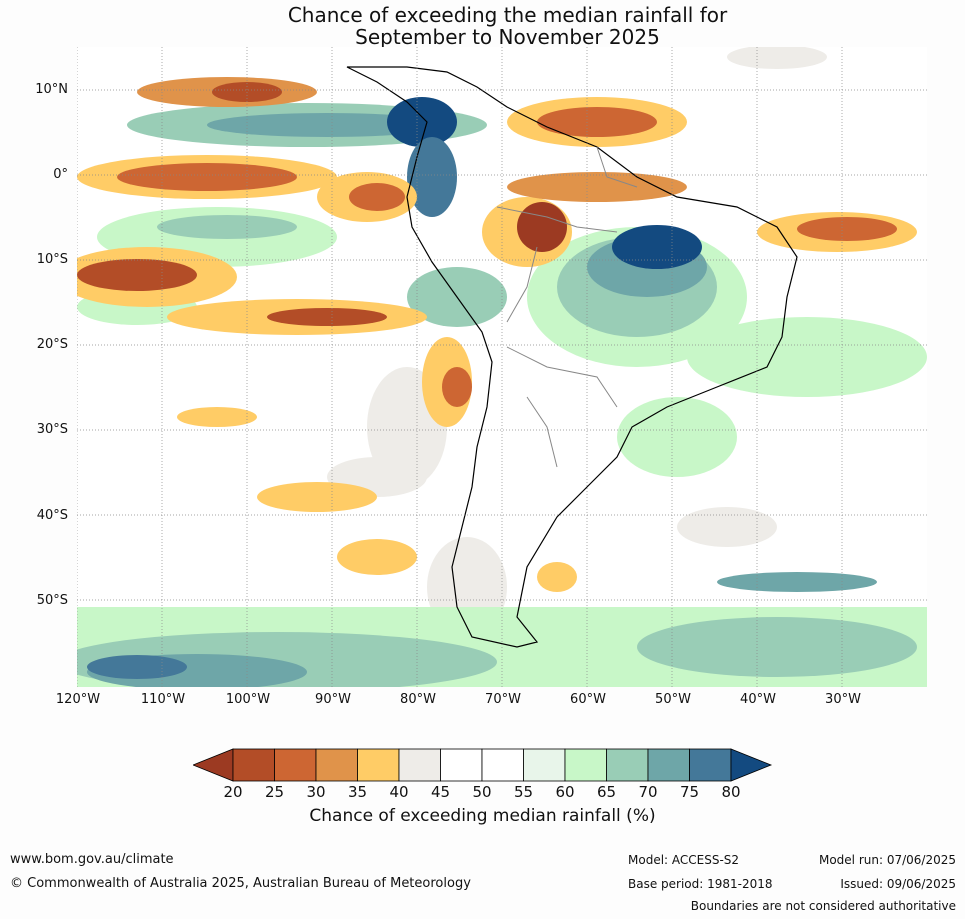 This screenshot has height=919, width=965. I want to click on footer-model-run: Model run: 07/06/2025, so click(887, 860).